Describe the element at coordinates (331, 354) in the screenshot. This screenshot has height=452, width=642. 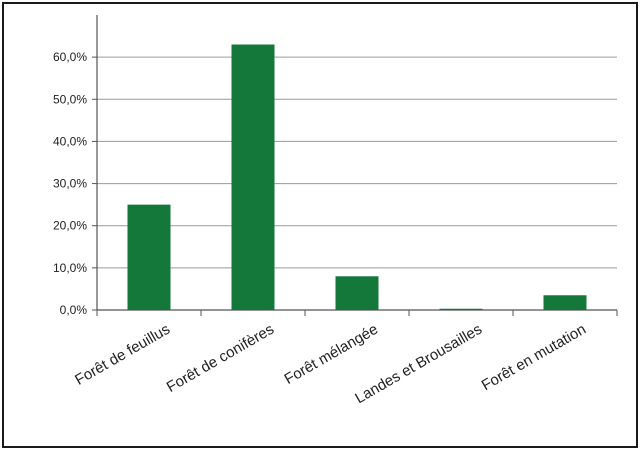
I see `x-category-label: Forêt mélangée` at that location.